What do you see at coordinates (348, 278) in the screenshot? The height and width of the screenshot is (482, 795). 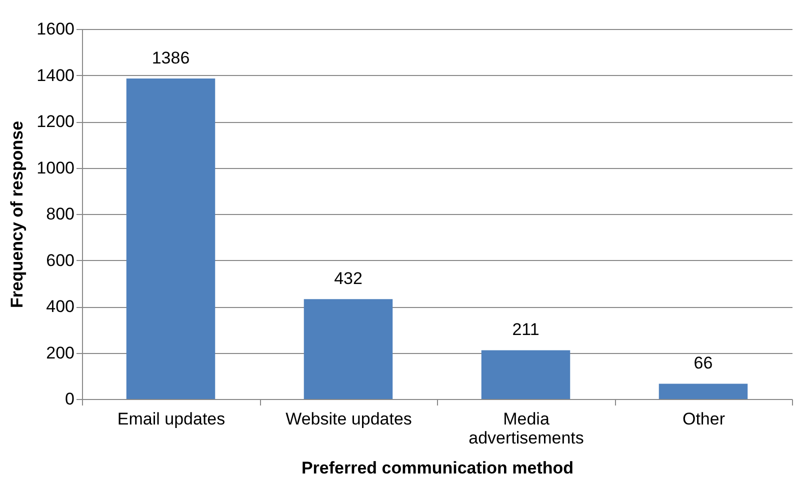 I see `data-label: 432` at bounding box center [348, 278].